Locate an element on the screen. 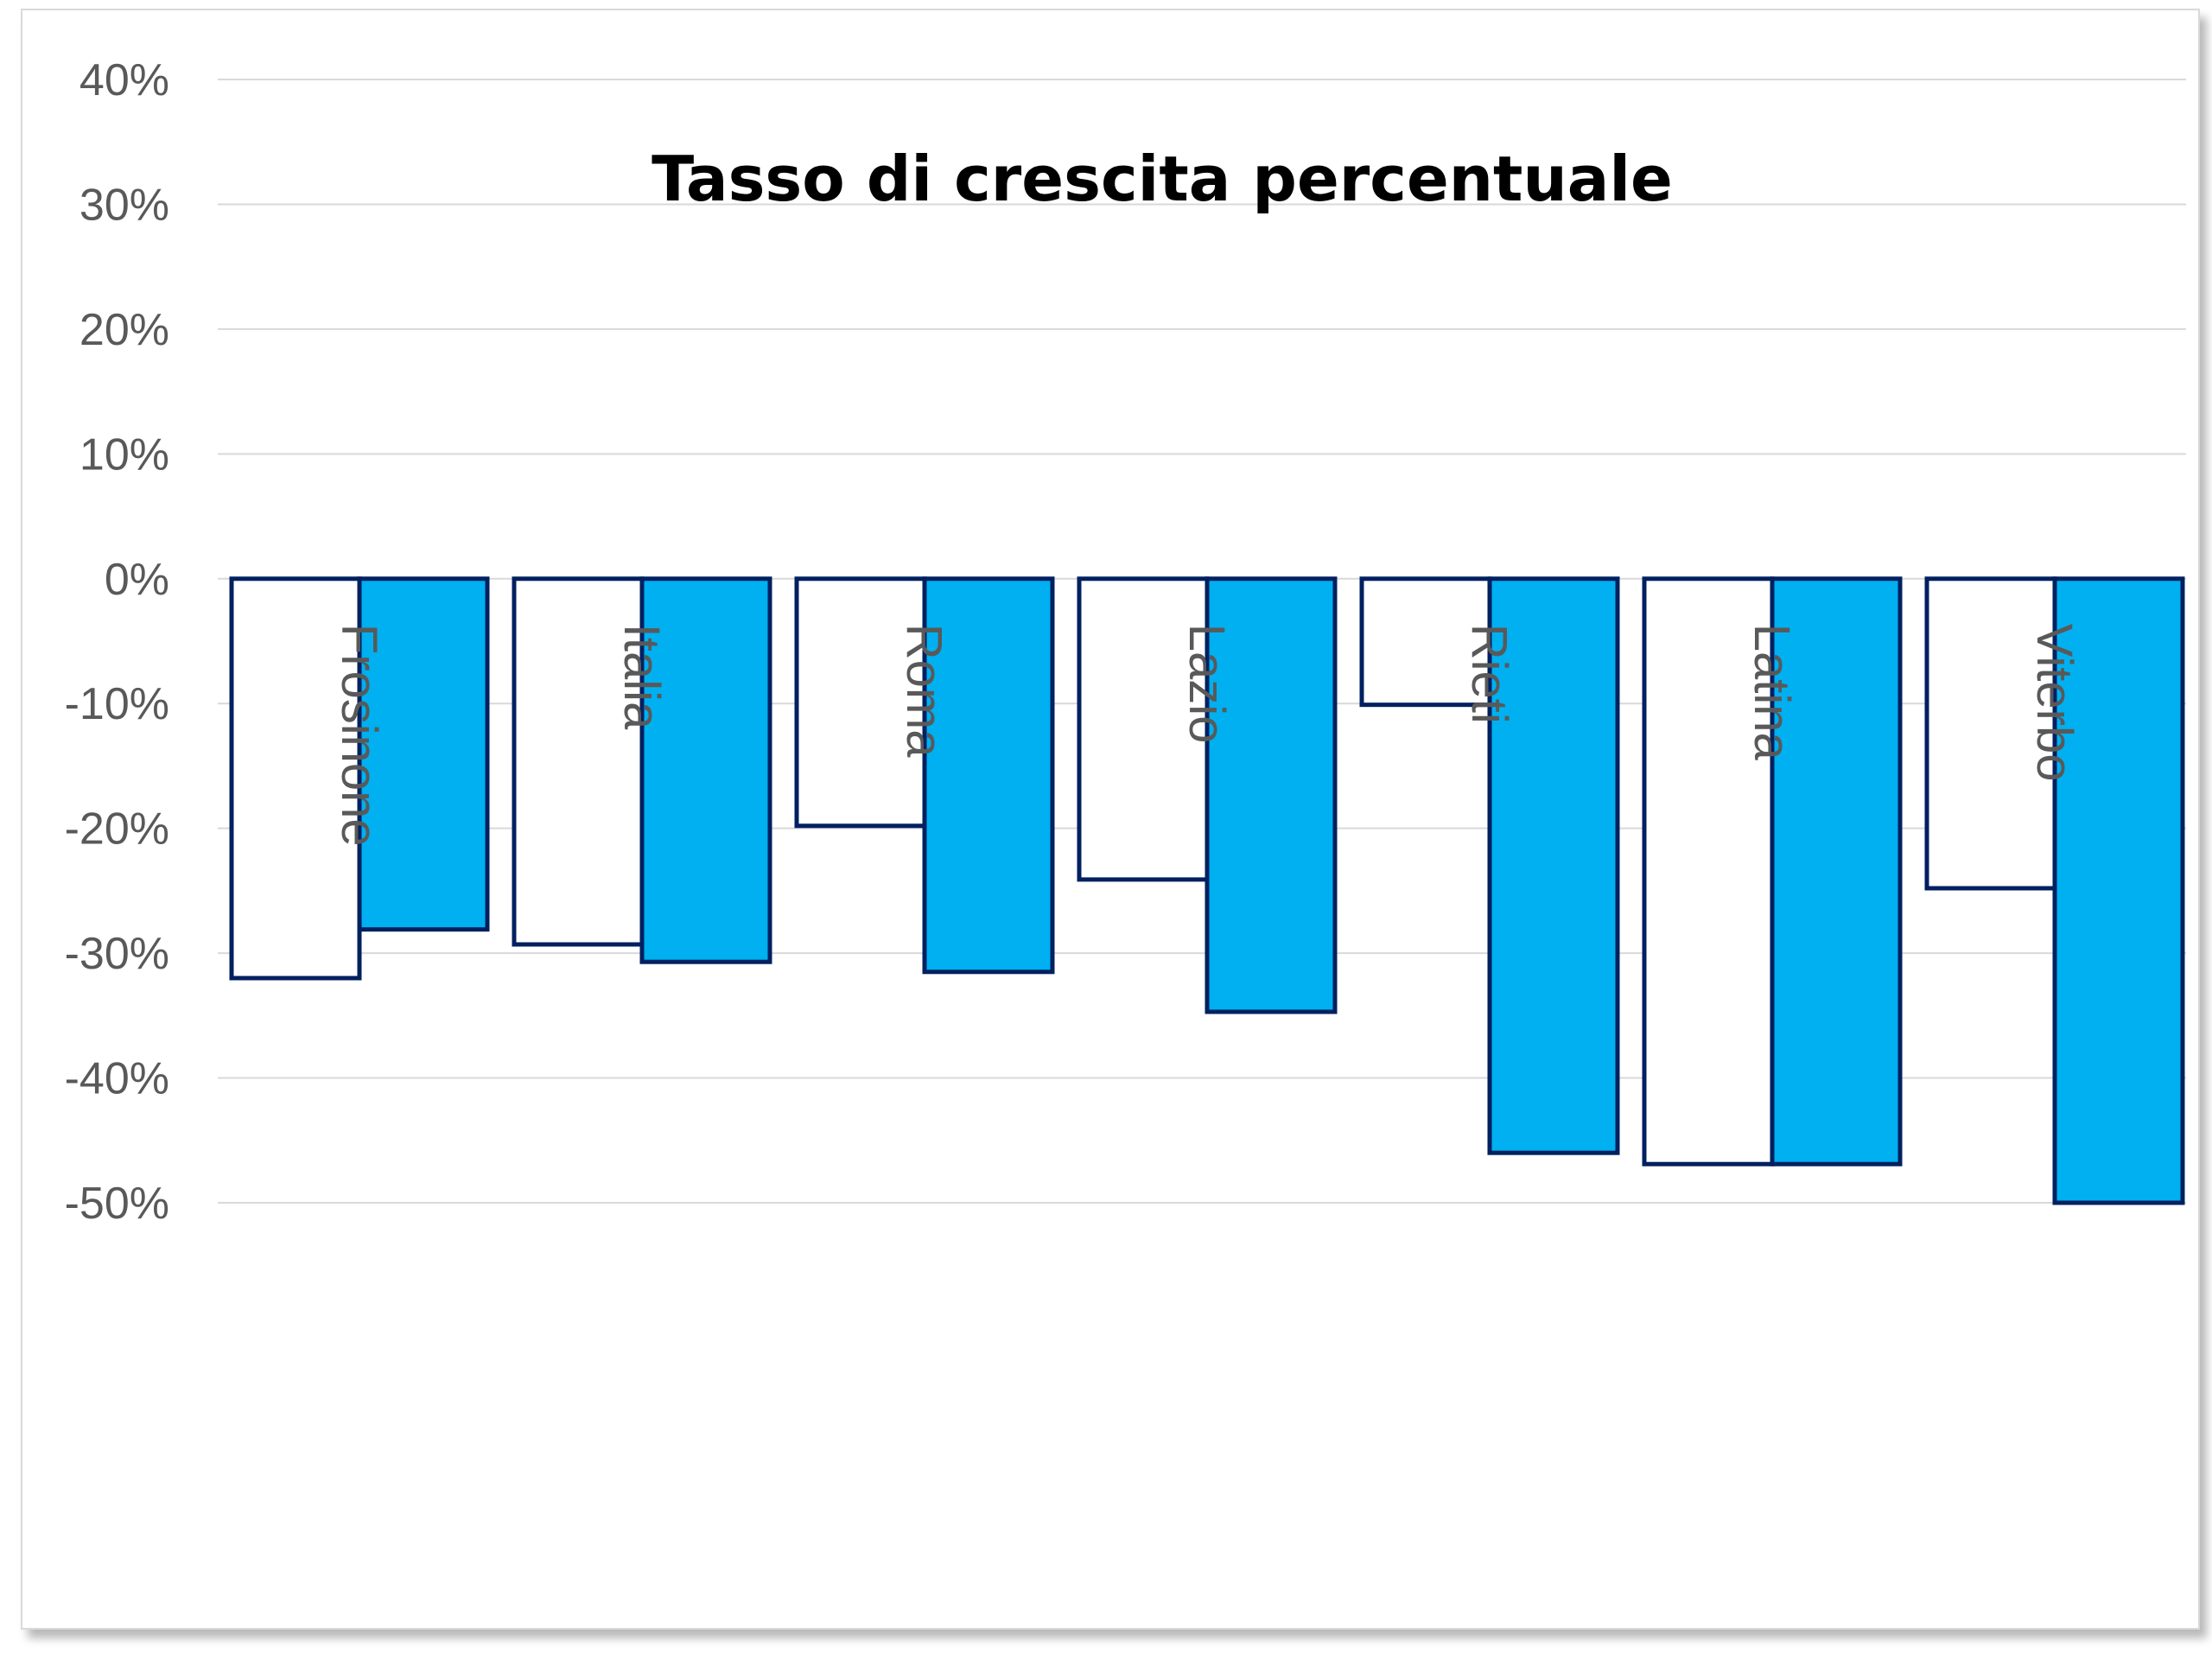  y-tick-label: 30% is located at coordinates (124, 205).